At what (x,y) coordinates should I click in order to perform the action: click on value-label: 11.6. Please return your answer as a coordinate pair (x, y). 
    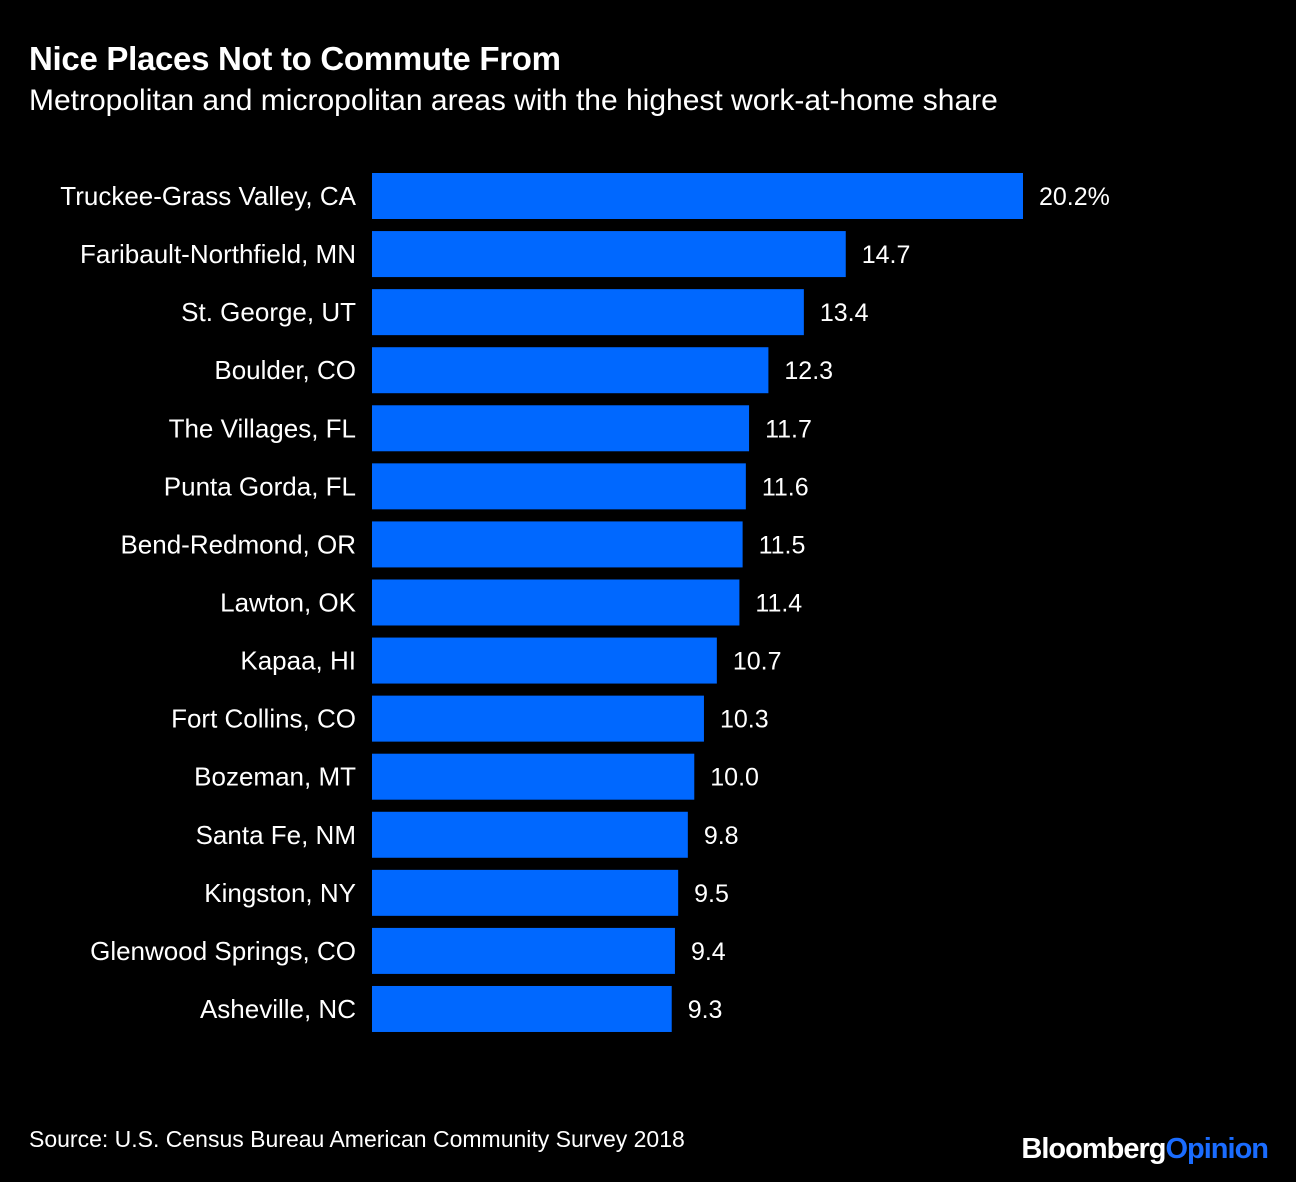
    Looking at the image, I should click on (785, 487).